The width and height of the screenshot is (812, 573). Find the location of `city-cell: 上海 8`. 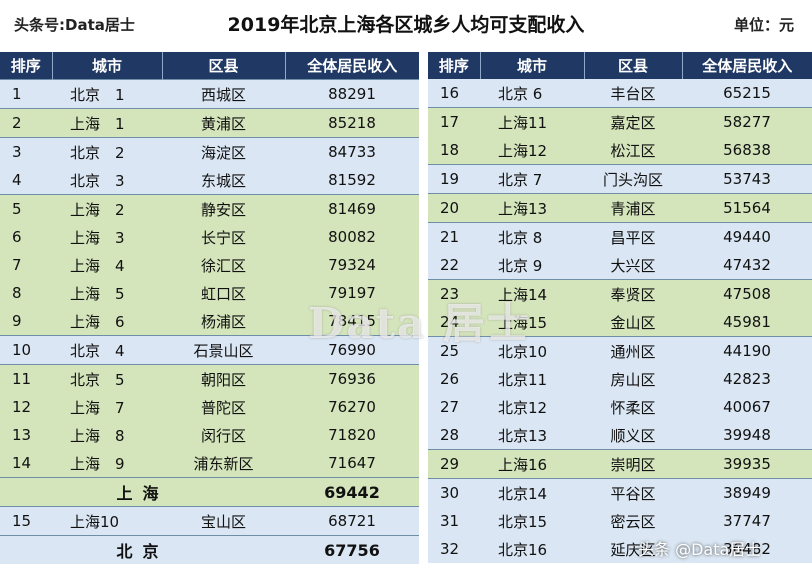

city-cell: 上海 8 is located at coordinates (107, 435).